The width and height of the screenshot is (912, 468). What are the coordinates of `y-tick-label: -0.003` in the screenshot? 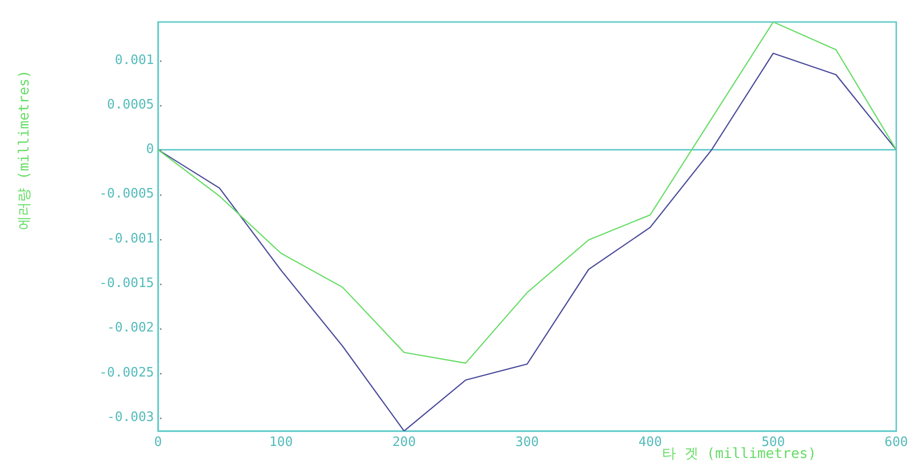 It's located at (130, 417).